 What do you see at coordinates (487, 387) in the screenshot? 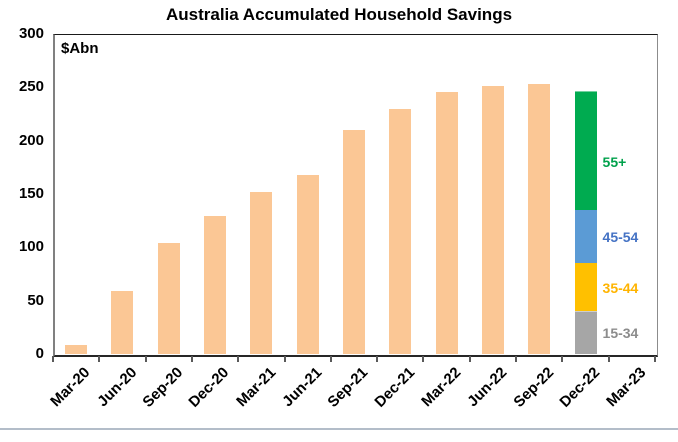
I see `x-tick-label-jun-22: Jun-22` at bounding box center [487, 387].